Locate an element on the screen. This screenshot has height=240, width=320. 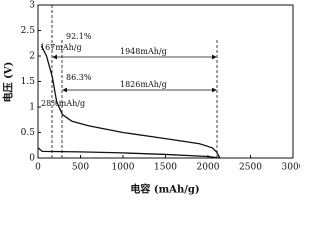
x-tick-label: 2000 is located at coordinates (208, 168).